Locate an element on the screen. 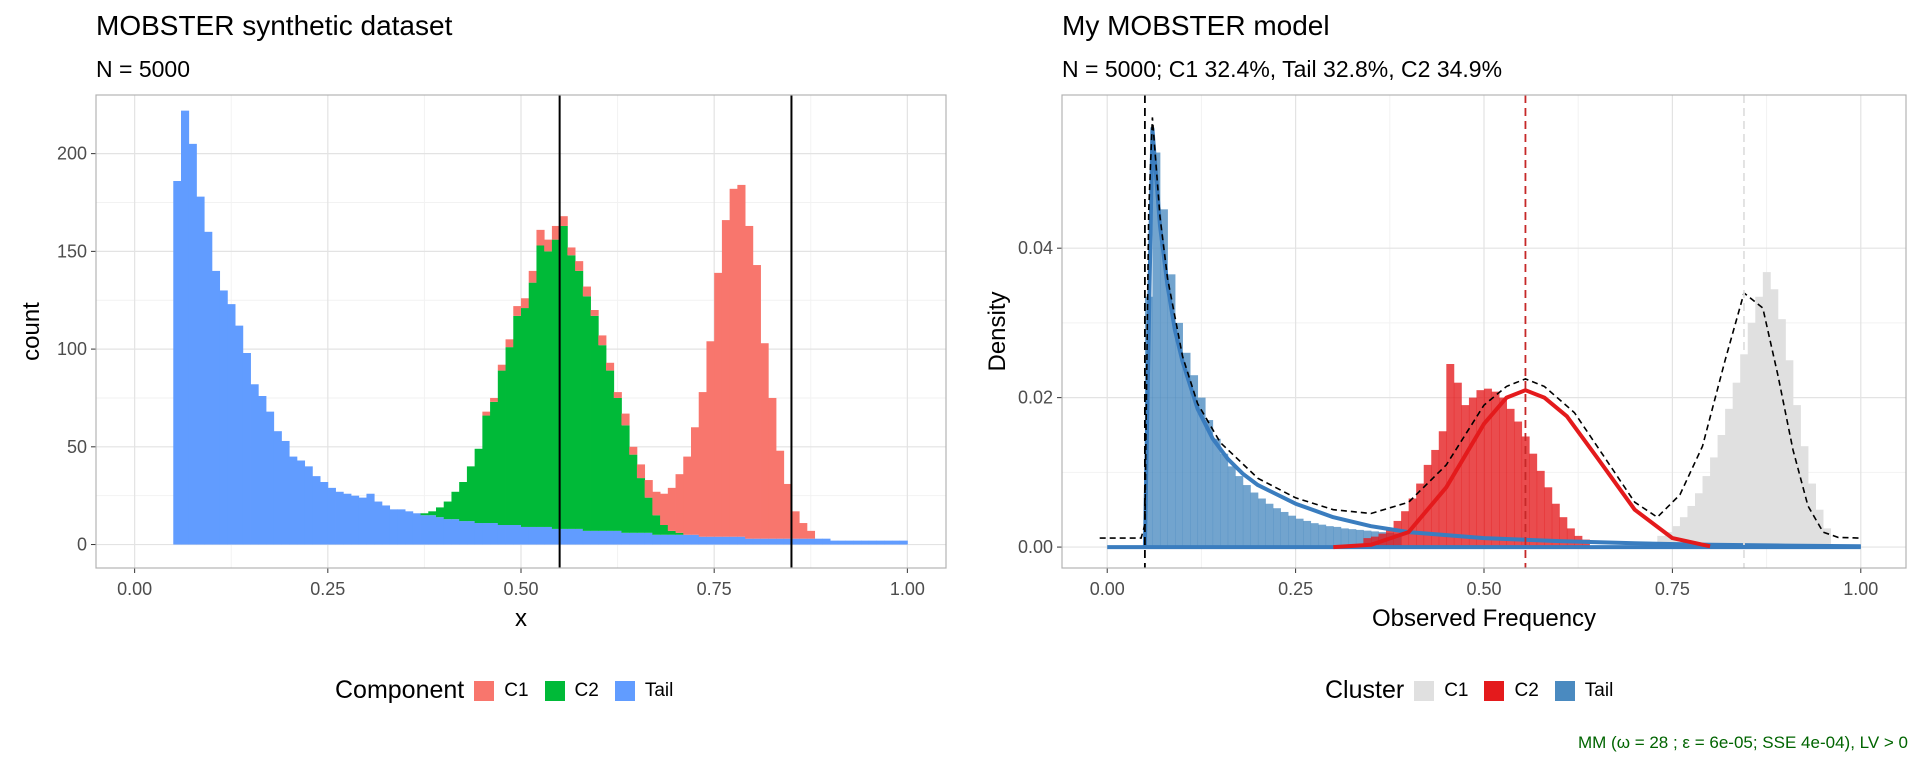  left-legend: Component C1 C2 Tail is located at coordinates (512, 690).